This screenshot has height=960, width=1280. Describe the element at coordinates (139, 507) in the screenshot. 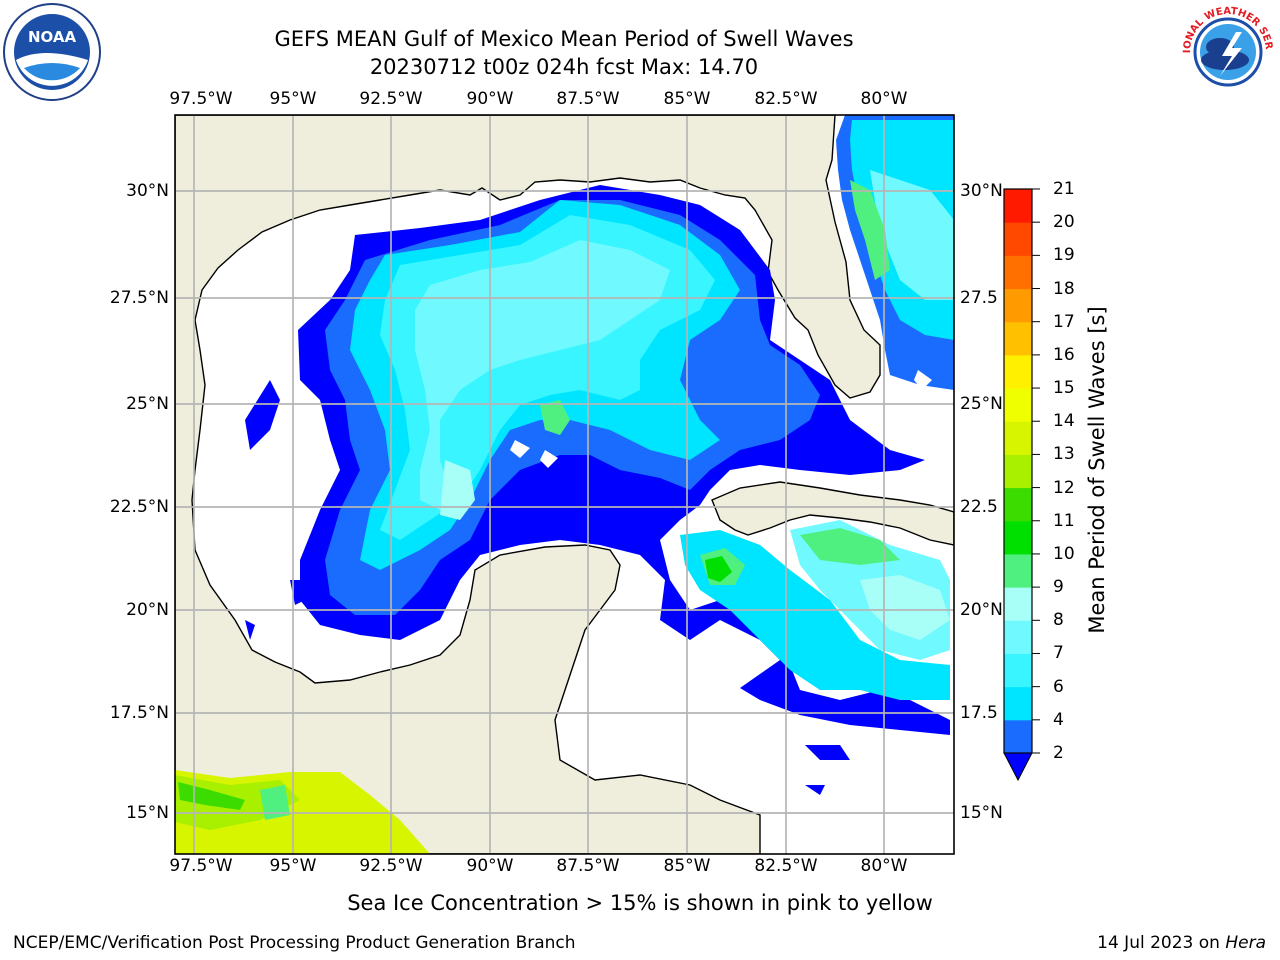

I see `lat-tick-left-3: 22.5°N` at that location.